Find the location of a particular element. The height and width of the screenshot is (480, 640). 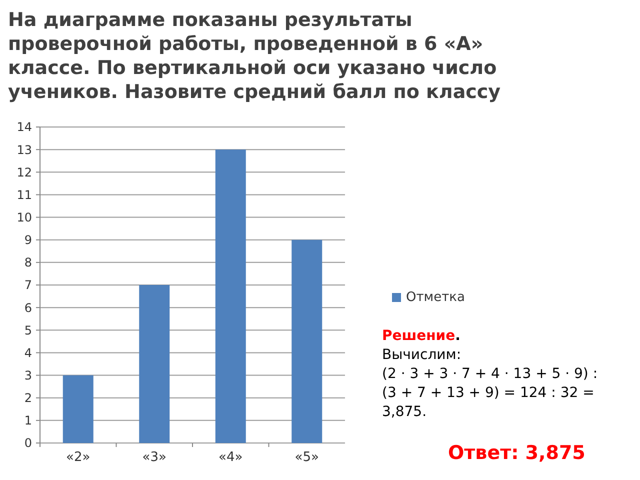

y-tick-label: 10 is located at coordinates (24, 217).